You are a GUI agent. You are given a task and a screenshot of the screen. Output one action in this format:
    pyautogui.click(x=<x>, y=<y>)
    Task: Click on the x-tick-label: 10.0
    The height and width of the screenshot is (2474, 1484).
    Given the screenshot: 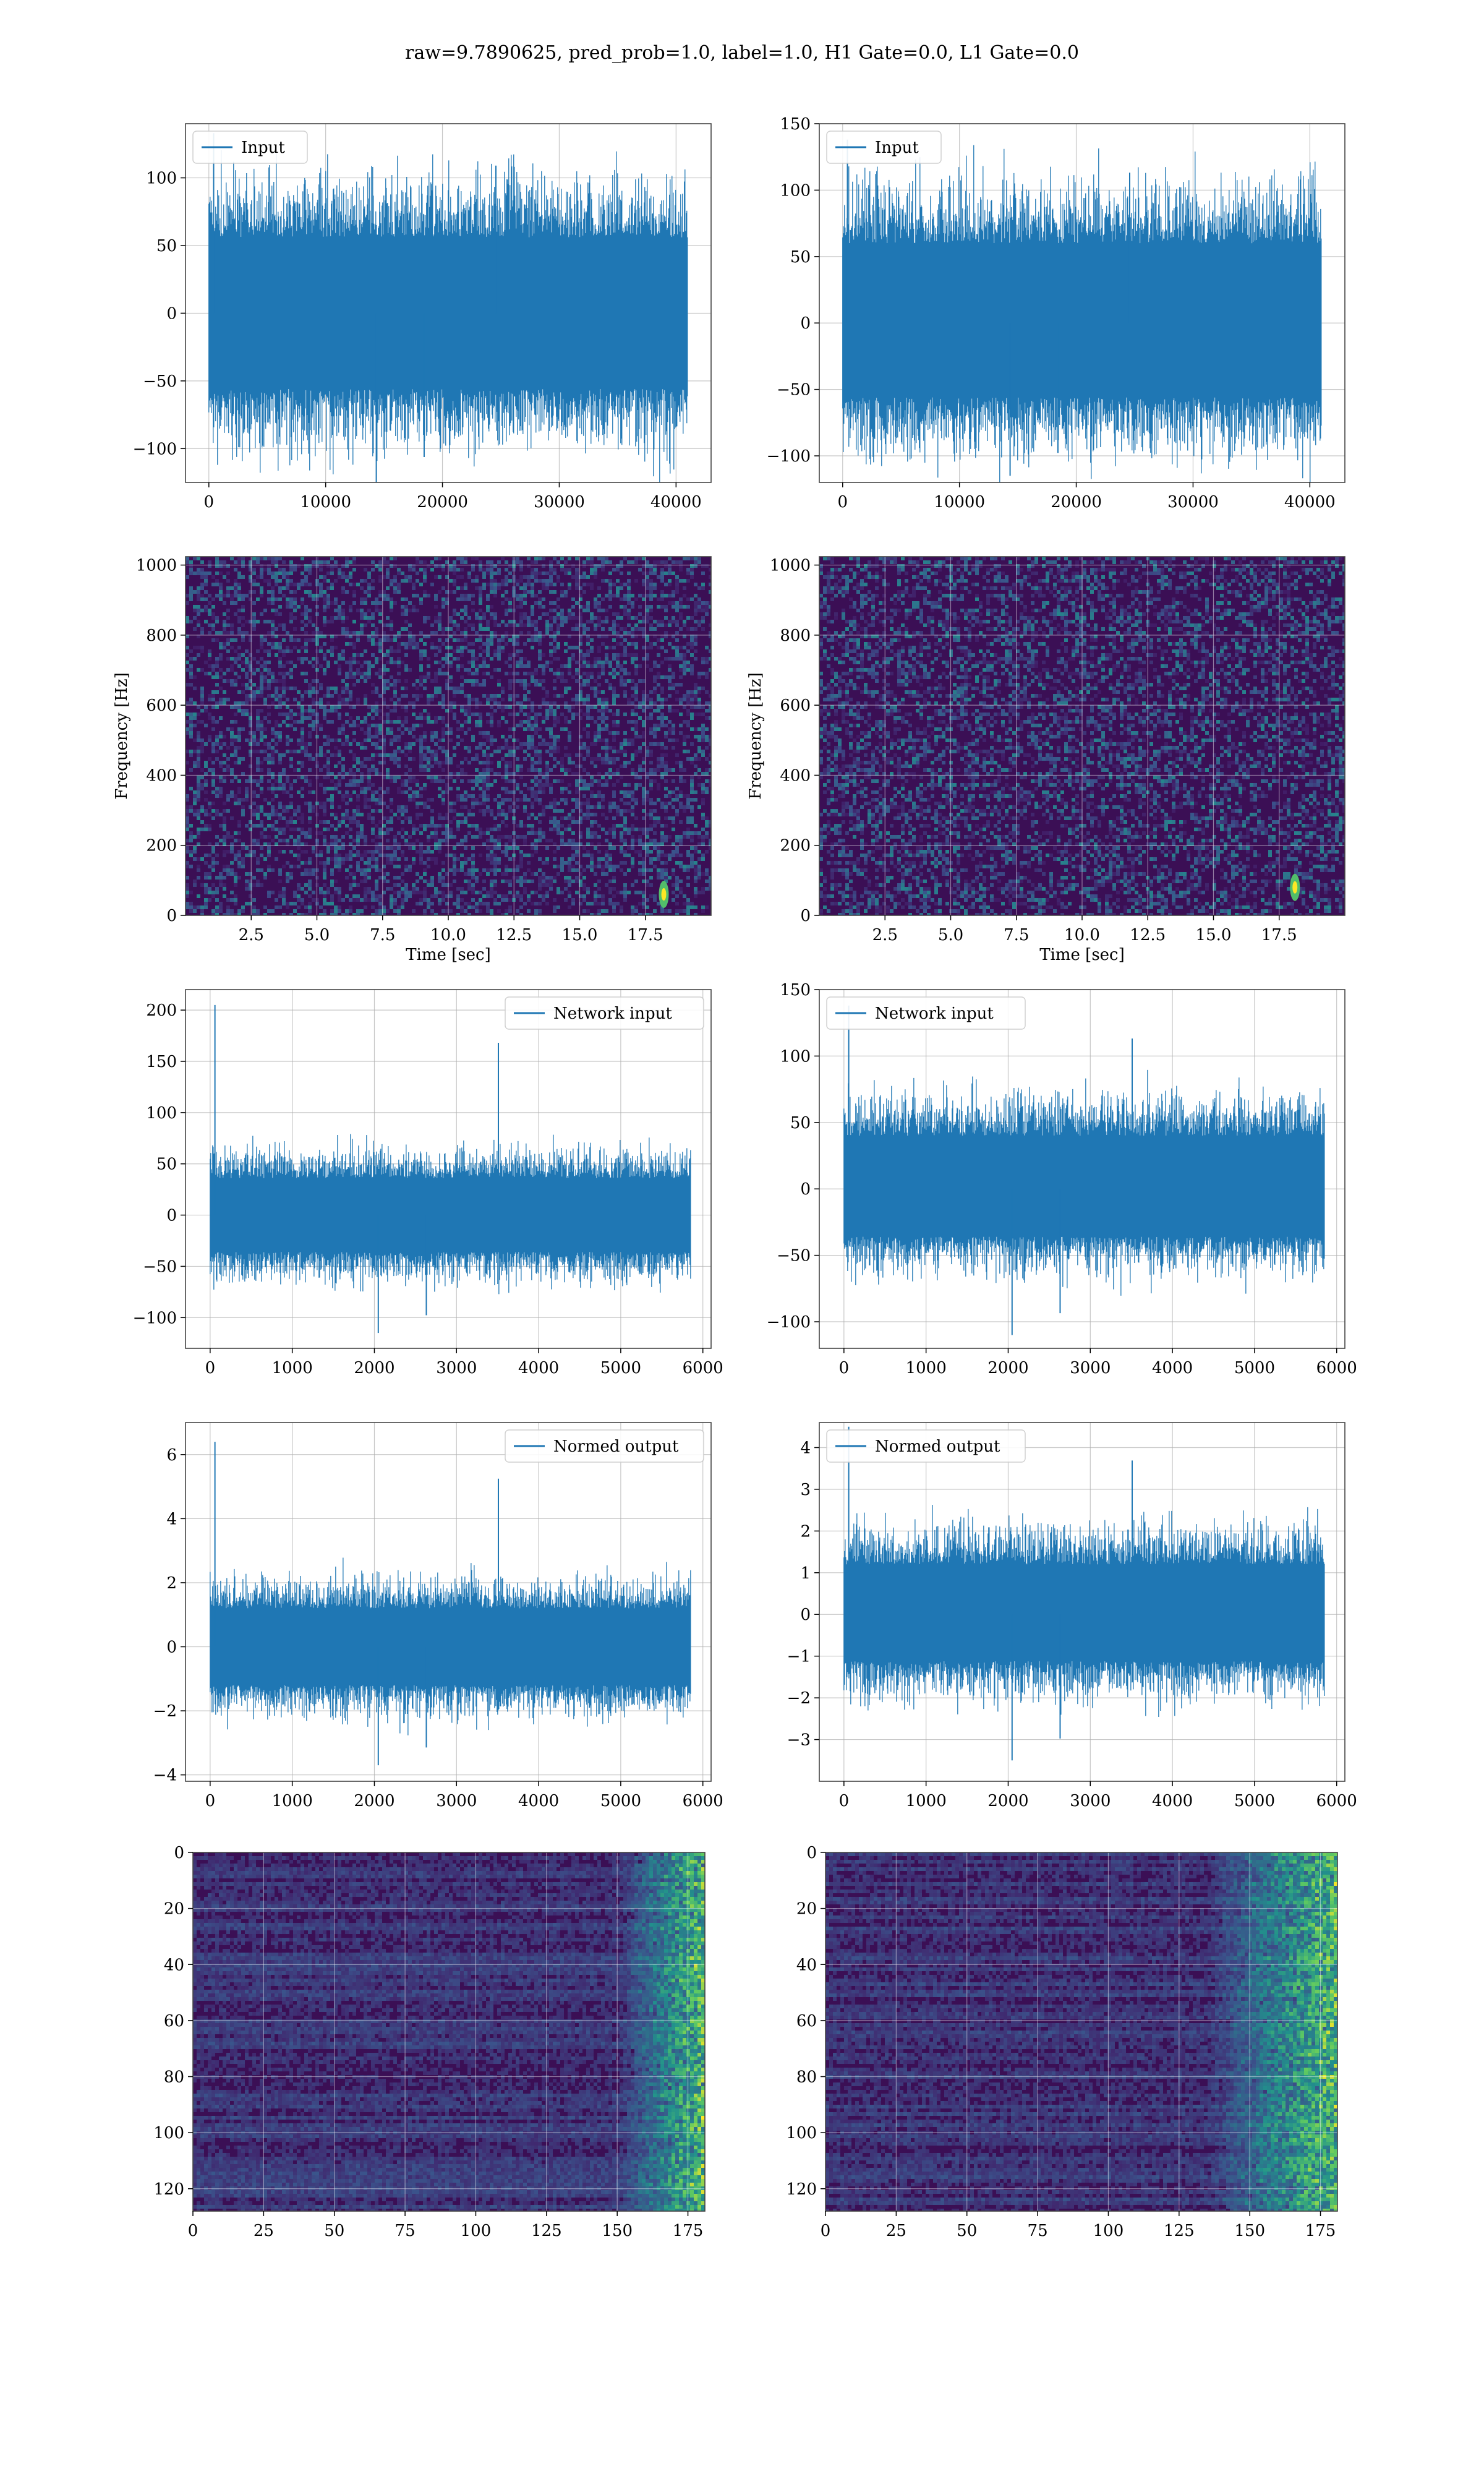 What is the action you would take?
    pyautogui.click(x=448, y=935)
    